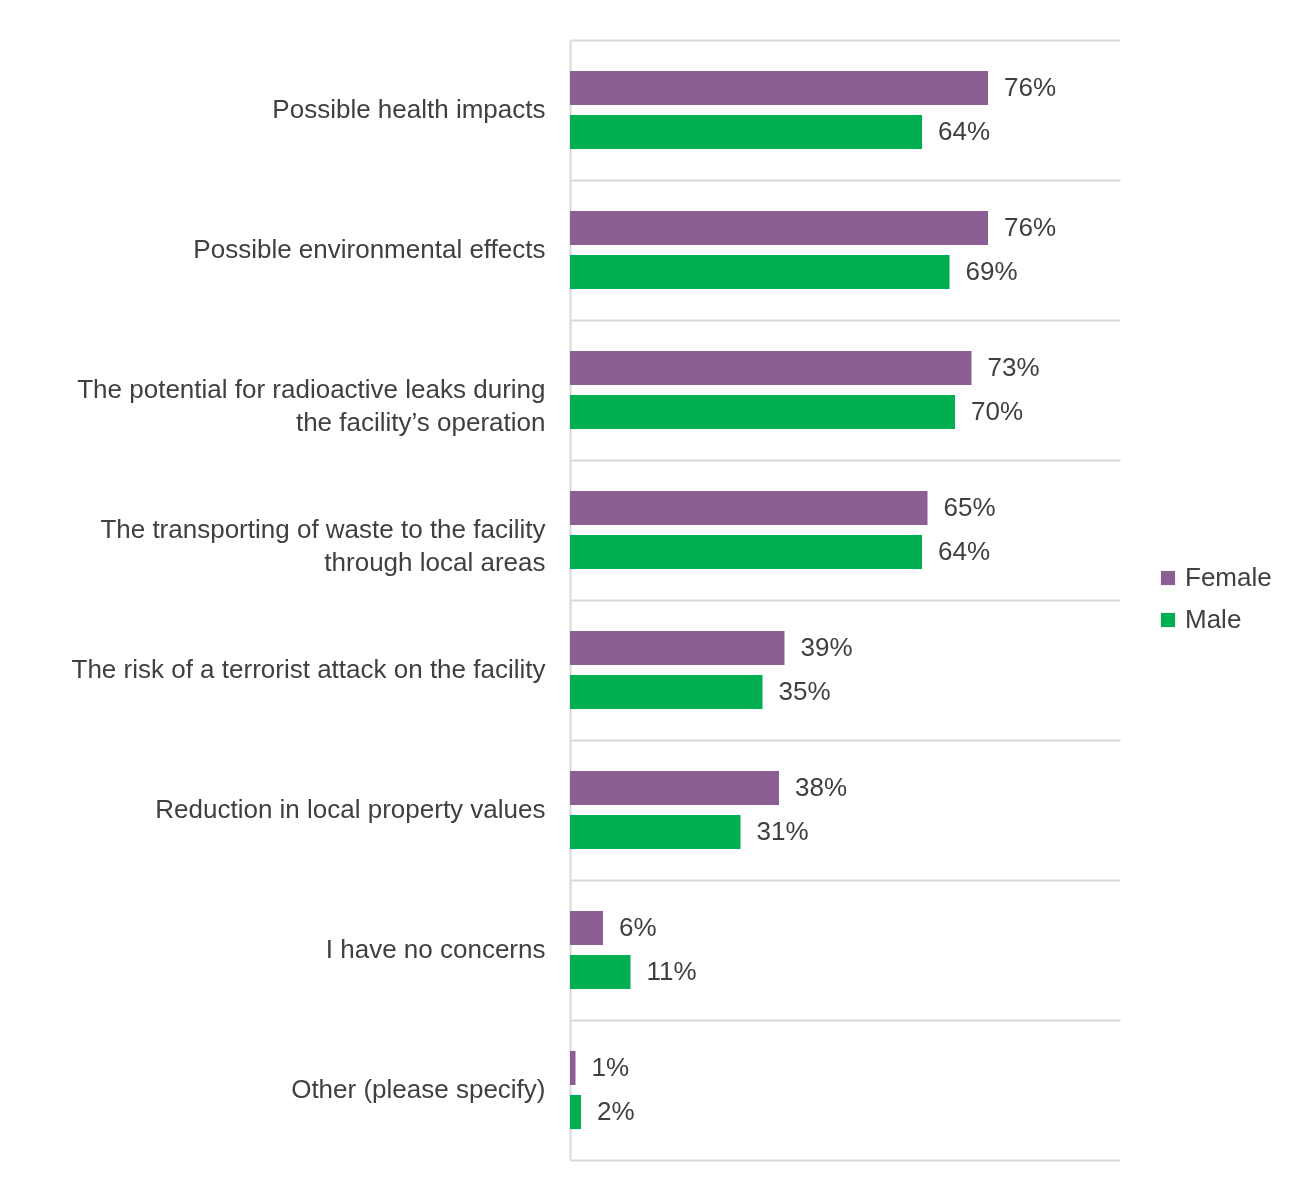 The width and height of the screenshot is (1302, 1183). What do you see at coordinates (350, 809) in the screenshot?
I see `y-tick-label: Reduction in local property values` at bounding box center [350, 809].